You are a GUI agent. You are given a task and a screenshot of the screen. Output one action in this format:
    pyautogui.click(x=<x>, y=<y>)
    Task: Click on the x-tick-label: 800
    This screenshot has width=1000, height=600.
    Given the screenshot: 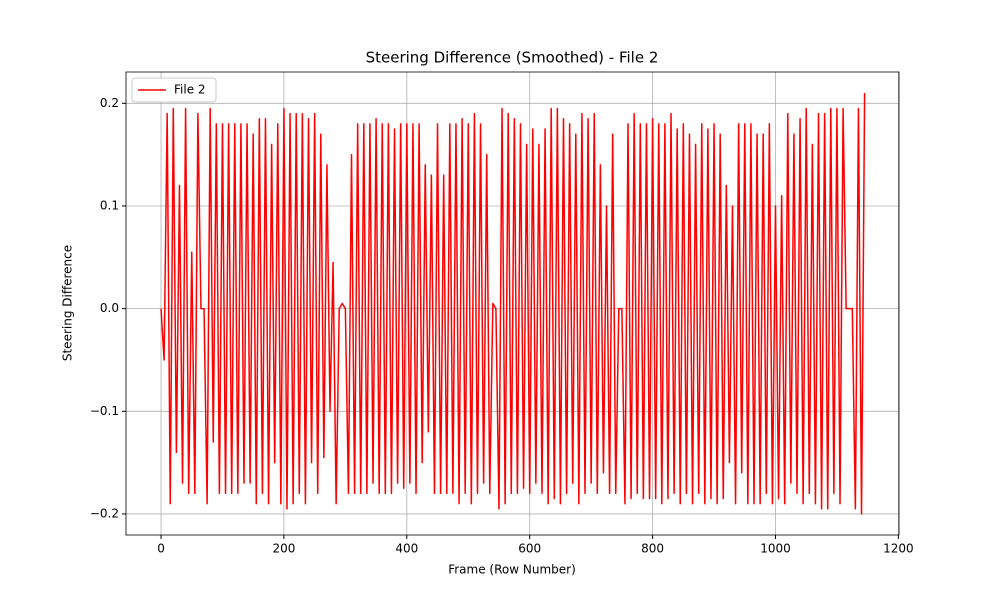 What is the action you would take?
    pyautogui.click(x=652, y=549)
    